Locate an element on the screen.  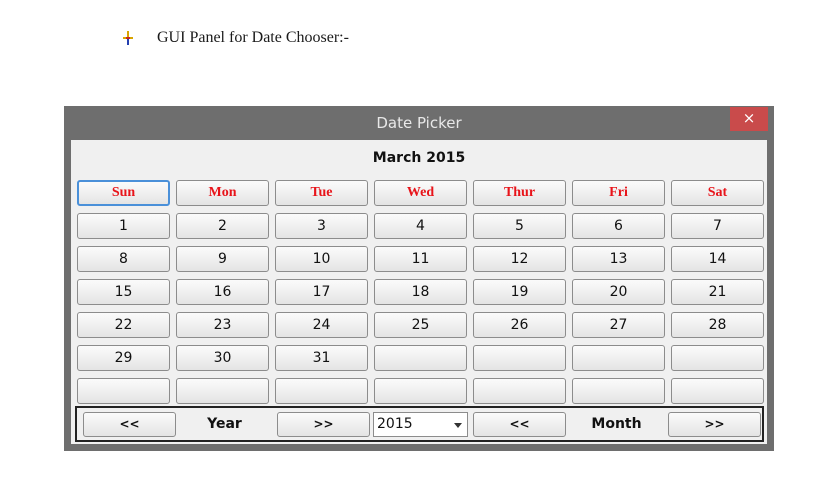
day-button: 17 is located at coordinates (321, 292).